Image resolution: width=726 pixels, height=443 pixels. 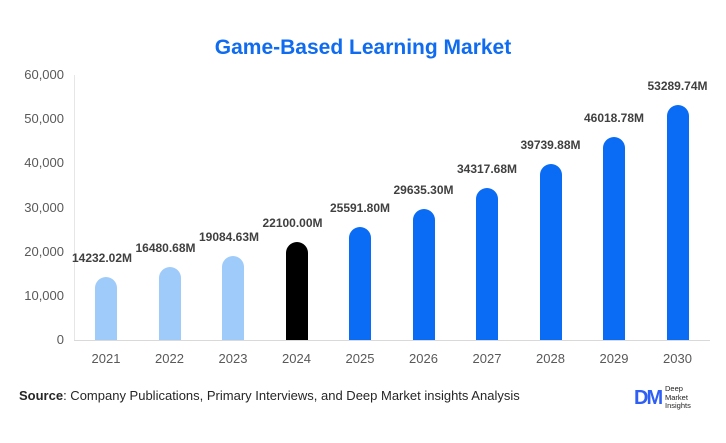 I want to click on bar-2026, so click(x=423, y=274).